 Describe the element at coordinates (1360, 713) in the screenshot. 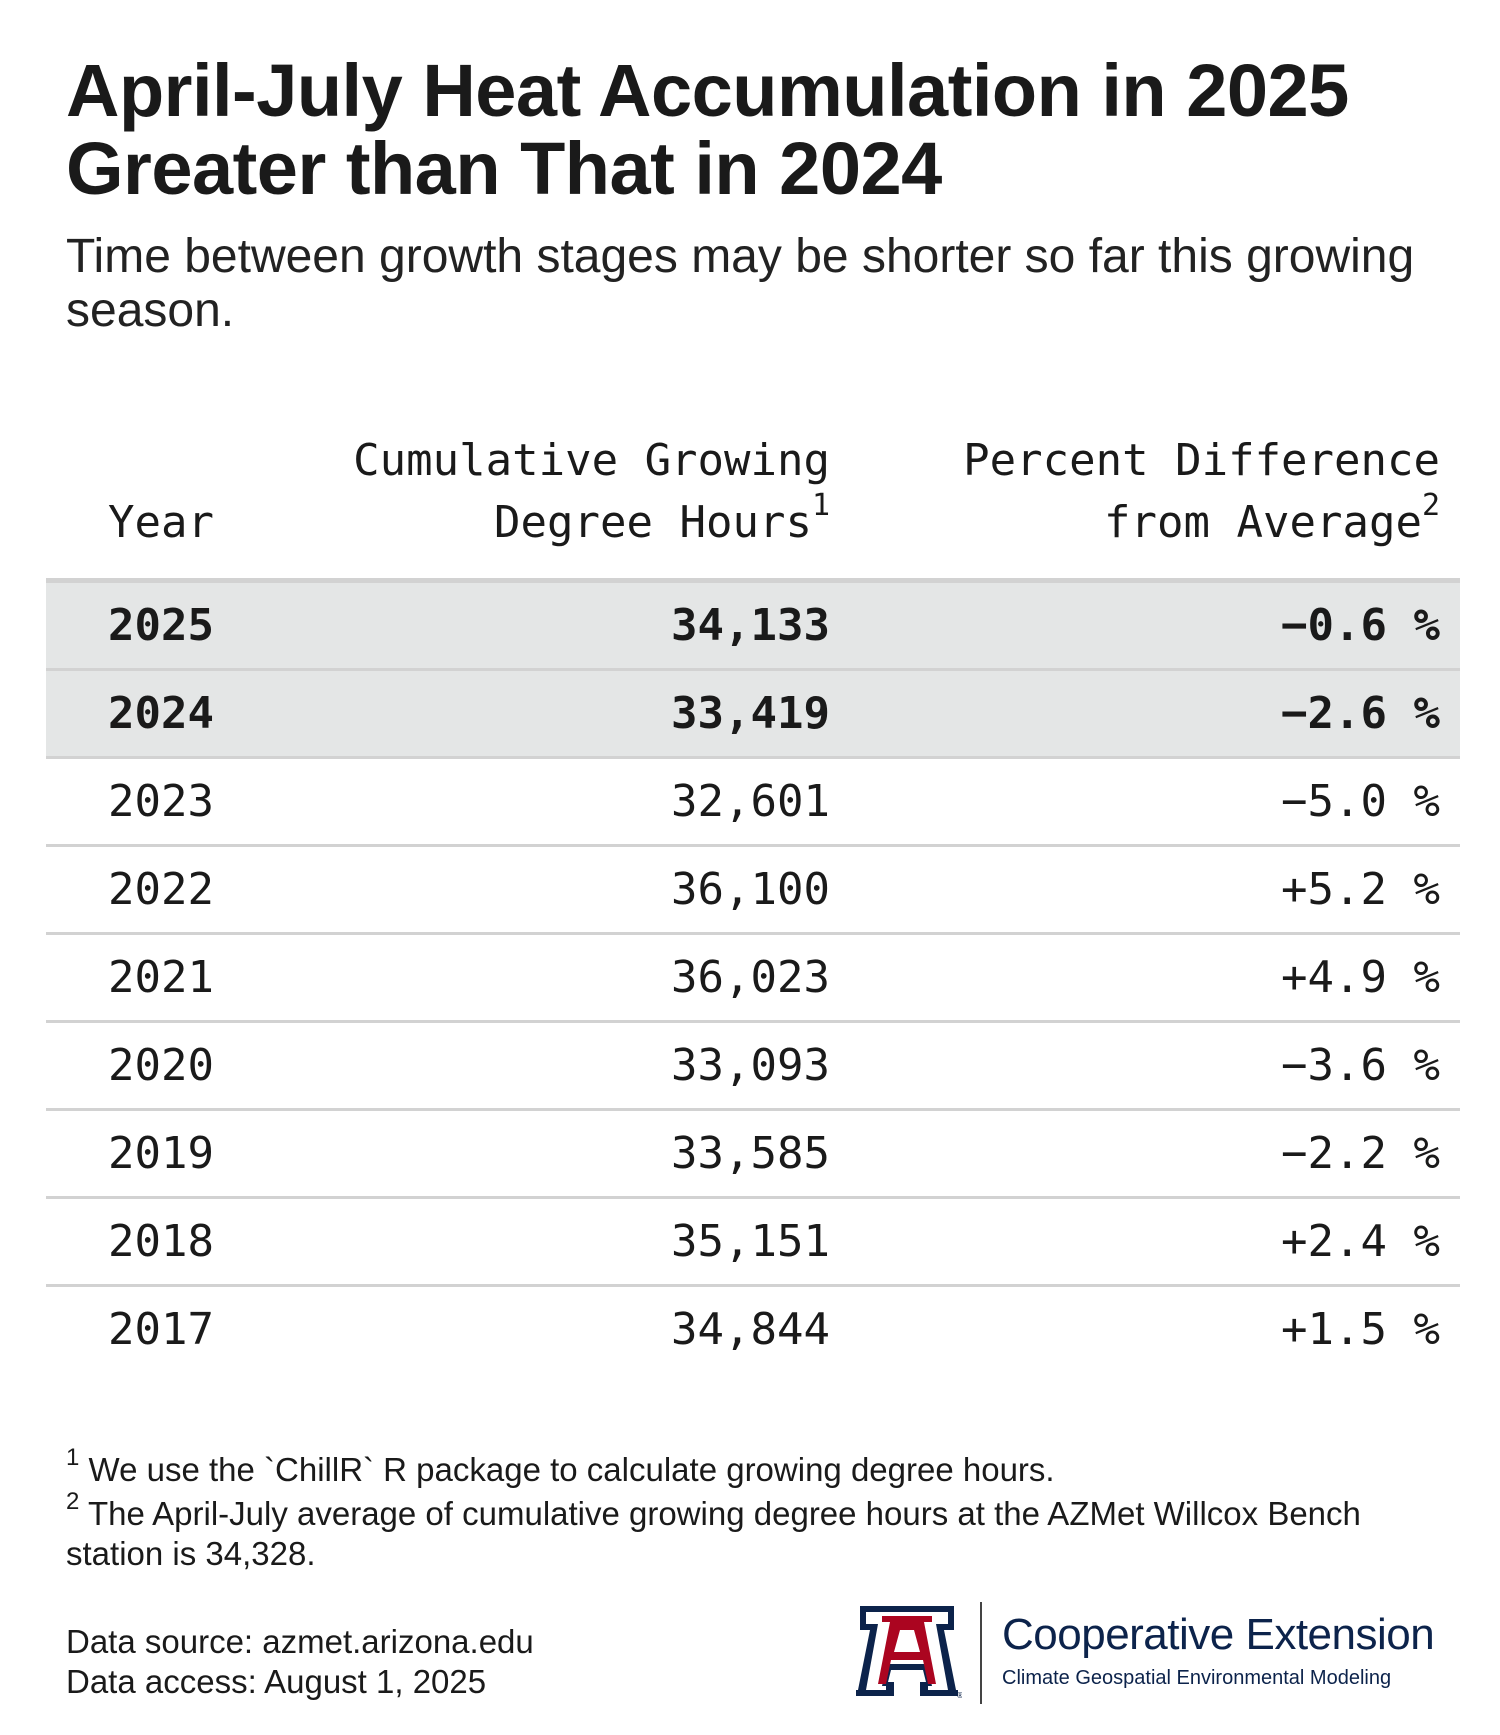

I see `cell-percent-difference: −2.6 %` at that location.